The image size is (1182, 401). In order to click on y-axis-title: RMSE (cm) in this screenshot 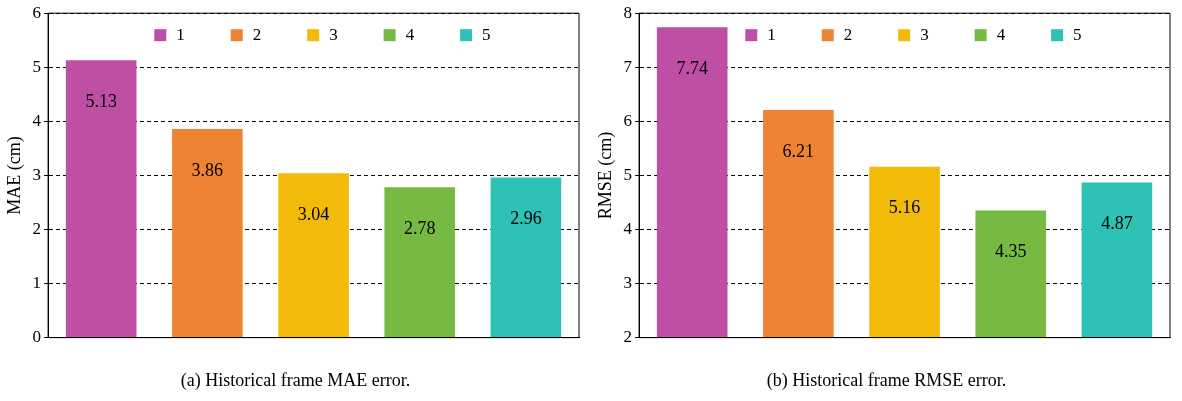, I will do `click(605, 175)`.